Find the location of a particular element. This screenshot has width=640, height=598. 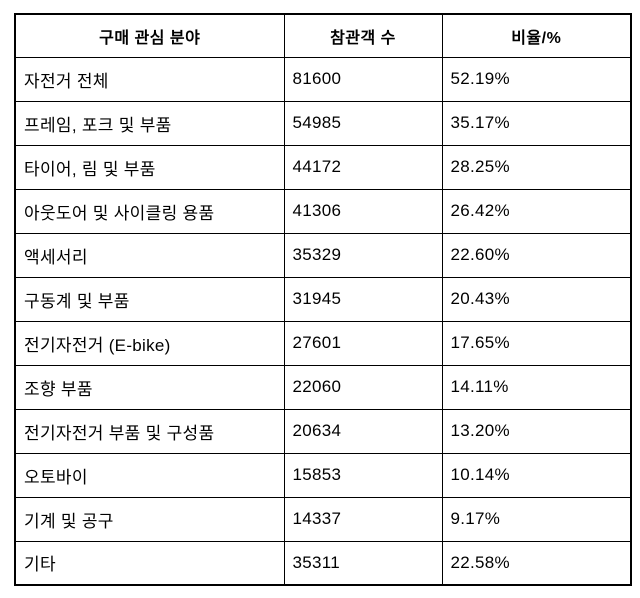

table-row: 액세서리 35329 22.60% is located at coordinates (323, 255).